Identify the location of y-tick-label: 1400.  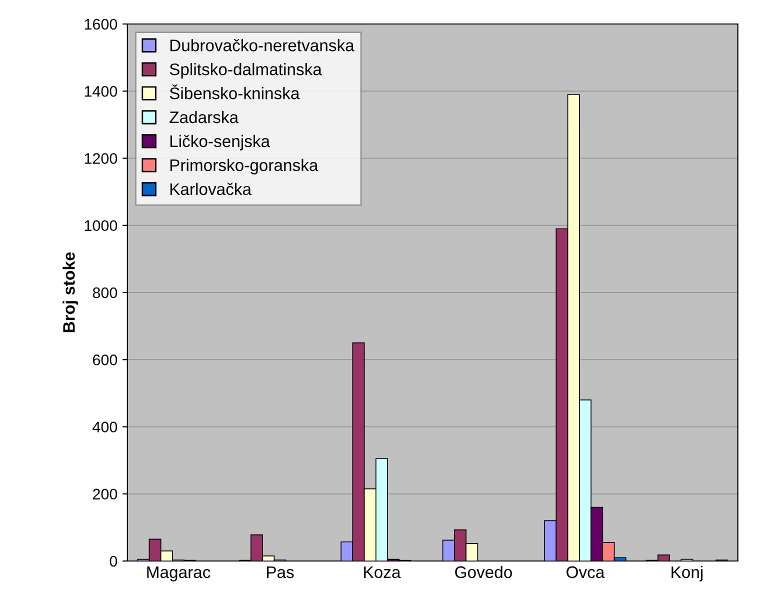
(101, 91).